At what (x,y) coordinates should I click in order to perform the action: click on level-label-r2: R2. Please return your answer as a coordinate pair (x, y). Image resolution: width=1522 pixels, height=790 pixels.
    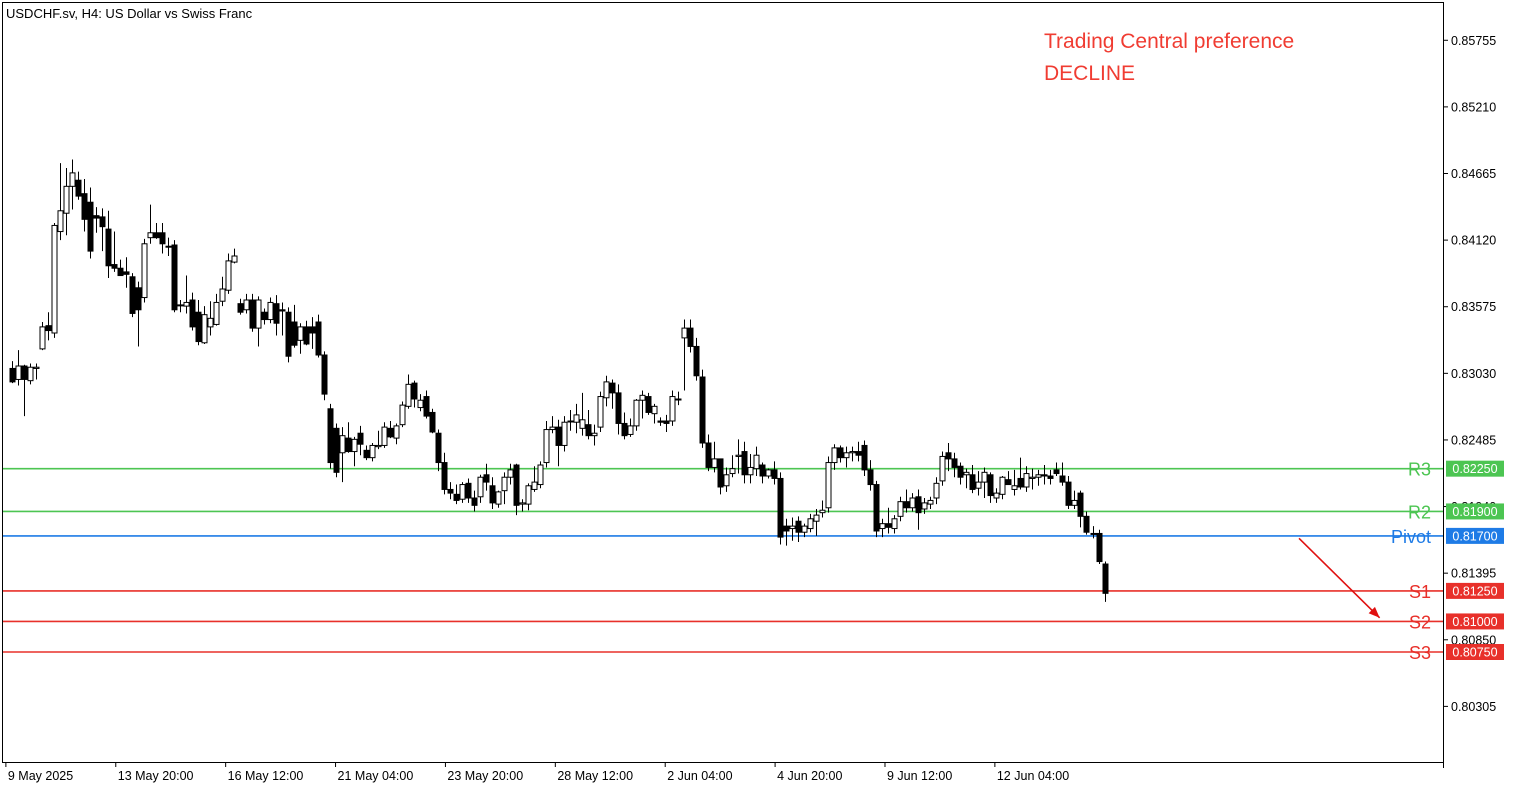
    Looking at the image, I should click on (1419, 512).